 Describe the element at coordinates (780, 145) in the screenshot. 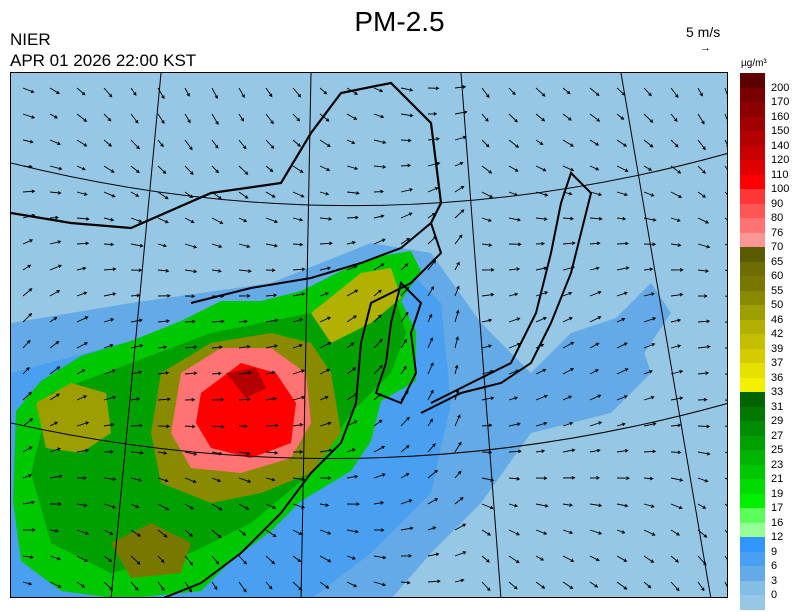

I see `legend-label: 140` at that location.